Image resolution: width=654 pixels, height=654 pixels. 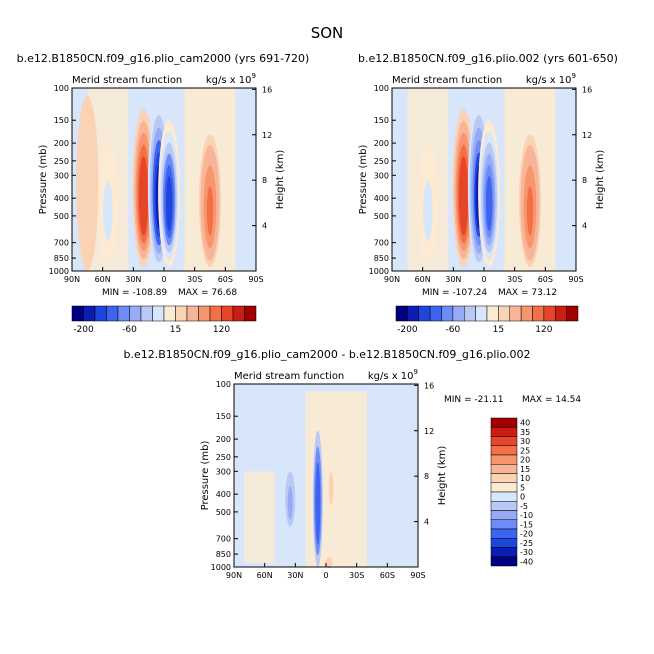 I want to click on colorbar-label: -60, so click(x=453, y=330).